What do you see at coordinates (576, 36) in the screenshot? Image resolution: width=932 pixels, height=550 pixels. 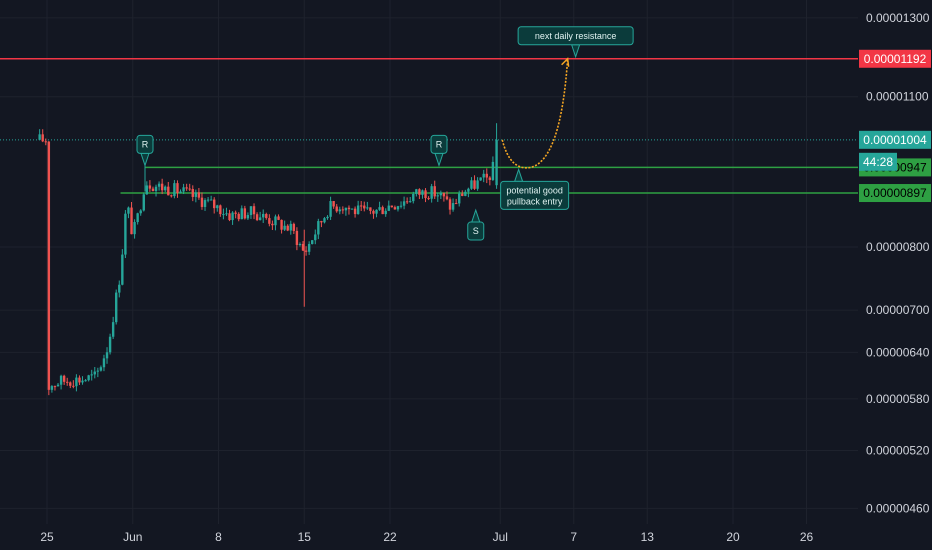 I see `note-text: next daily resistance` at bounding box center [576, 36].